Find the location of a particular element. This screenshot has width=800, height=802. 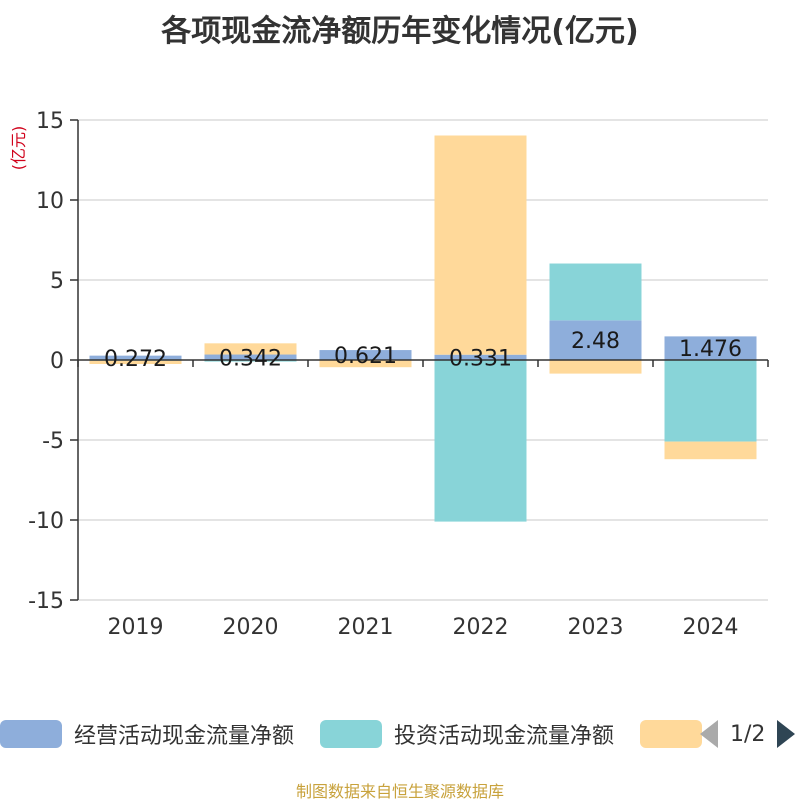

data-label-2023: 2.48 is located at coordinates (595, 341).